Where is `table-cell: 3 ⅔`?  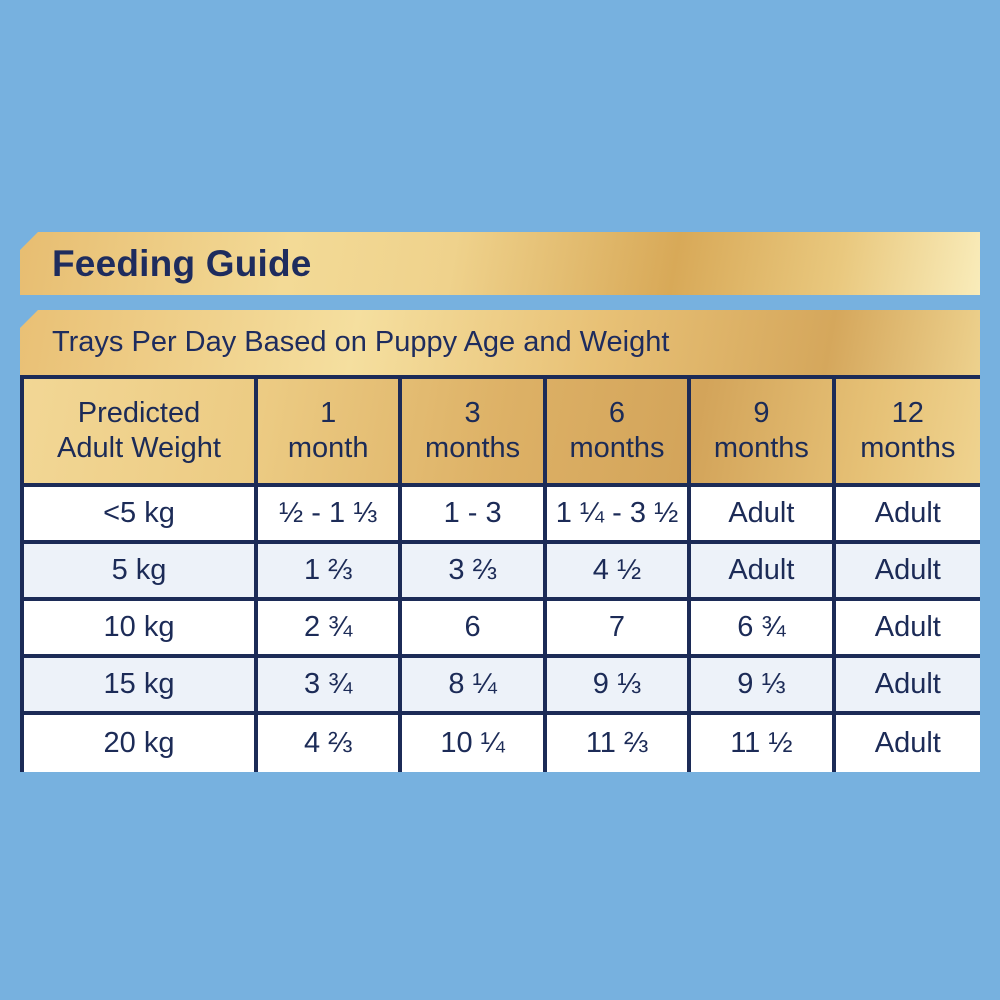 table-cell: 3 ⅔ is located at coordinates (474, 570).